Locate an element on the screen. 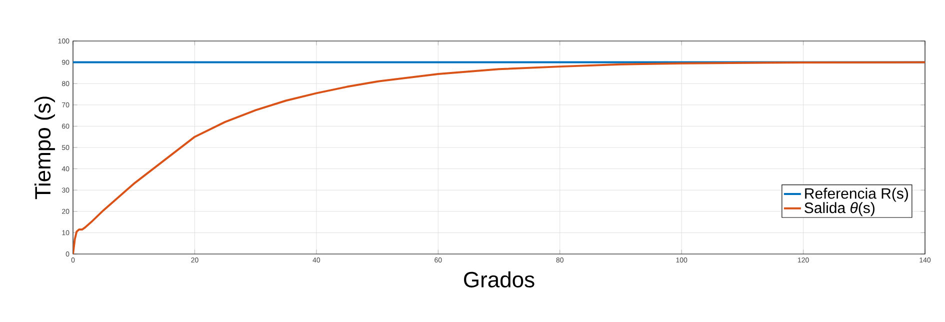 The height and width of the screenshot is (322, 945). x-axis-title: Grados is located at coordinates (499, 279).